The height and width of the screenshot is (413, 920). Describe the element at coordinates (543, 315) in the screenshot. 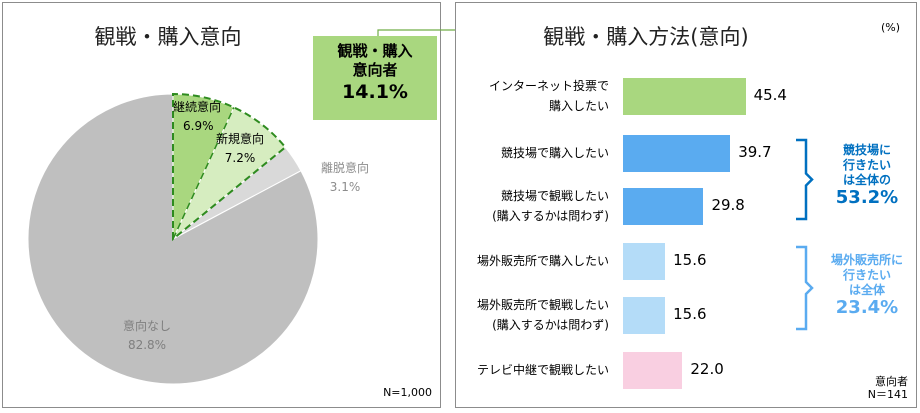

I see `bar-category-4: 場外販売所で観戦したい (購入するかは問わず)` at that location.